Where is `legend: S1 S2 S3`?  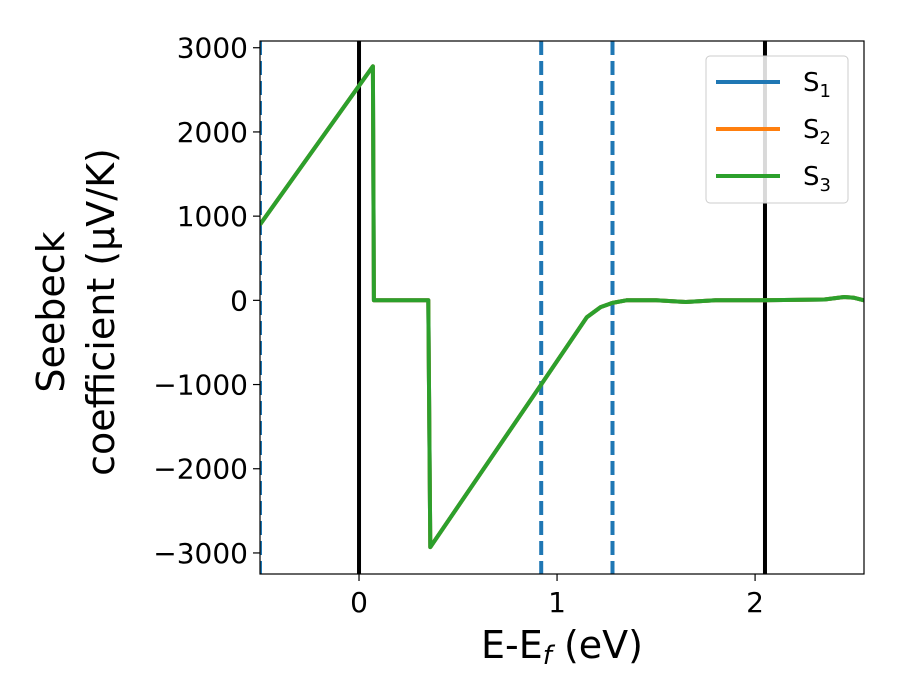 legend: S1 S2 S3 is located at coordinates (777, 129).